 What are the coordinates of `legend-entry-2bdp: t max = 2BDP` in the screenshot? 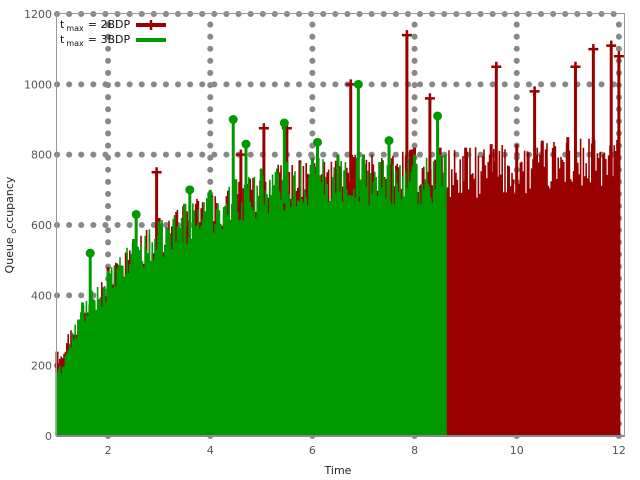 It's located at (113, 25).